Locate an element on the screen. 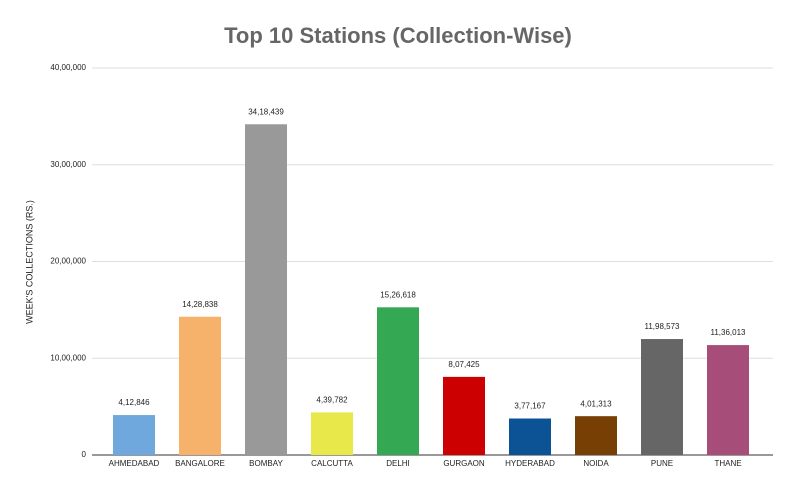  x-tick-label: AHMEDABAD is located at coordinates (134, 463).